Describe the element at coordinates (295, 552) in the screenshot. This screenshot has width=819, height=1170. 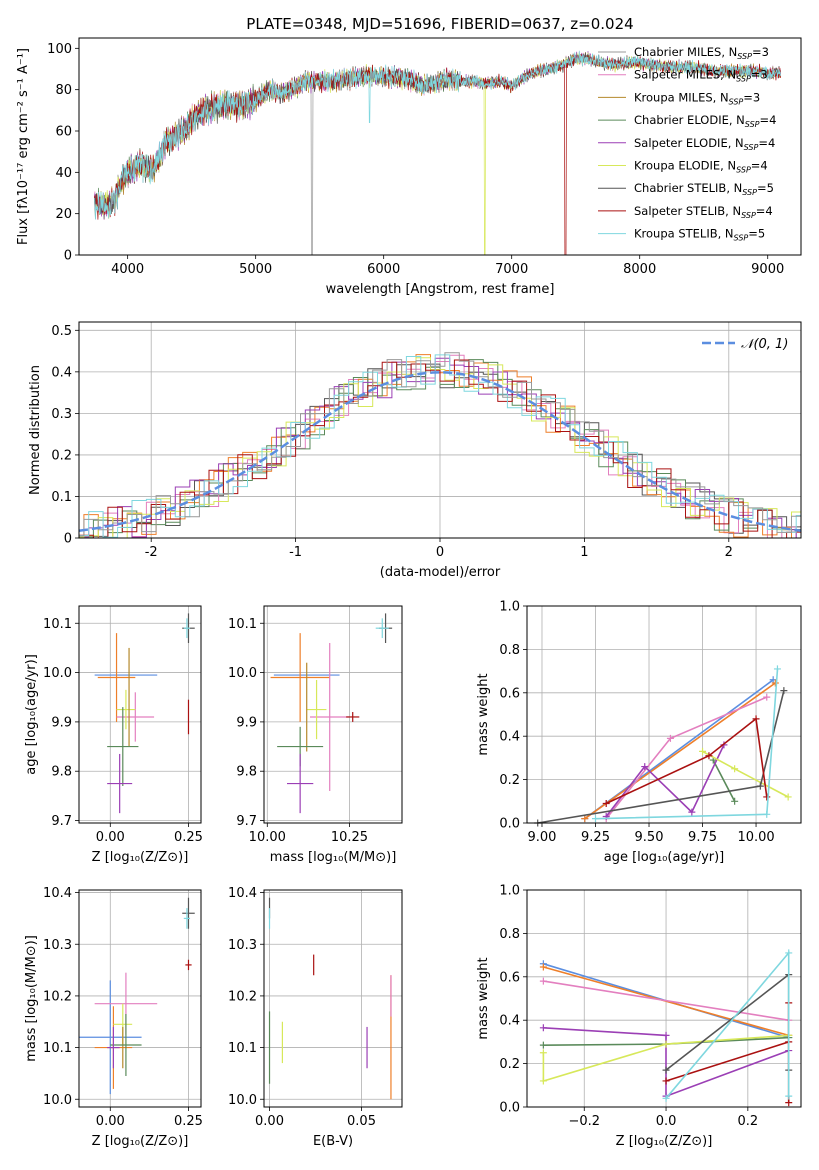
I see `tick-label-x: -1` at that location.